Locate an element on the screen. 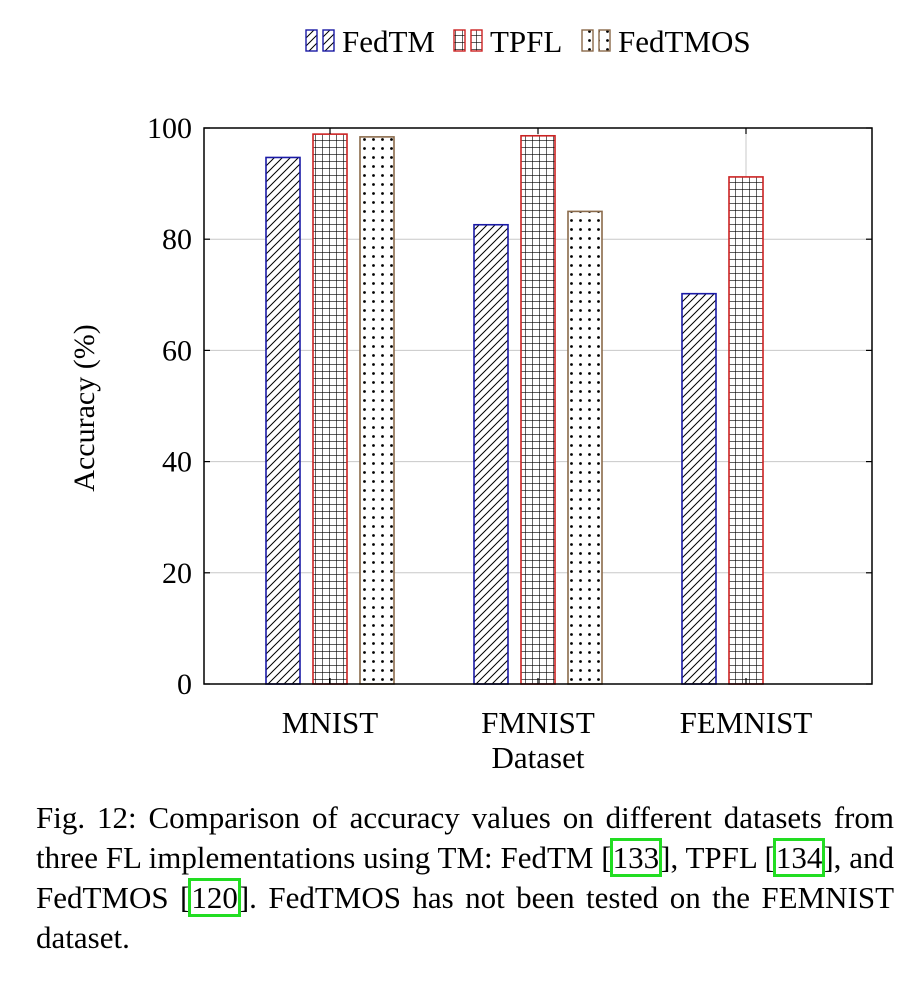 Image resolution: width=920 pixels, height=984 pixels. legend: FedTM TPFL FedTMOS is located at coordinates (528, 41).